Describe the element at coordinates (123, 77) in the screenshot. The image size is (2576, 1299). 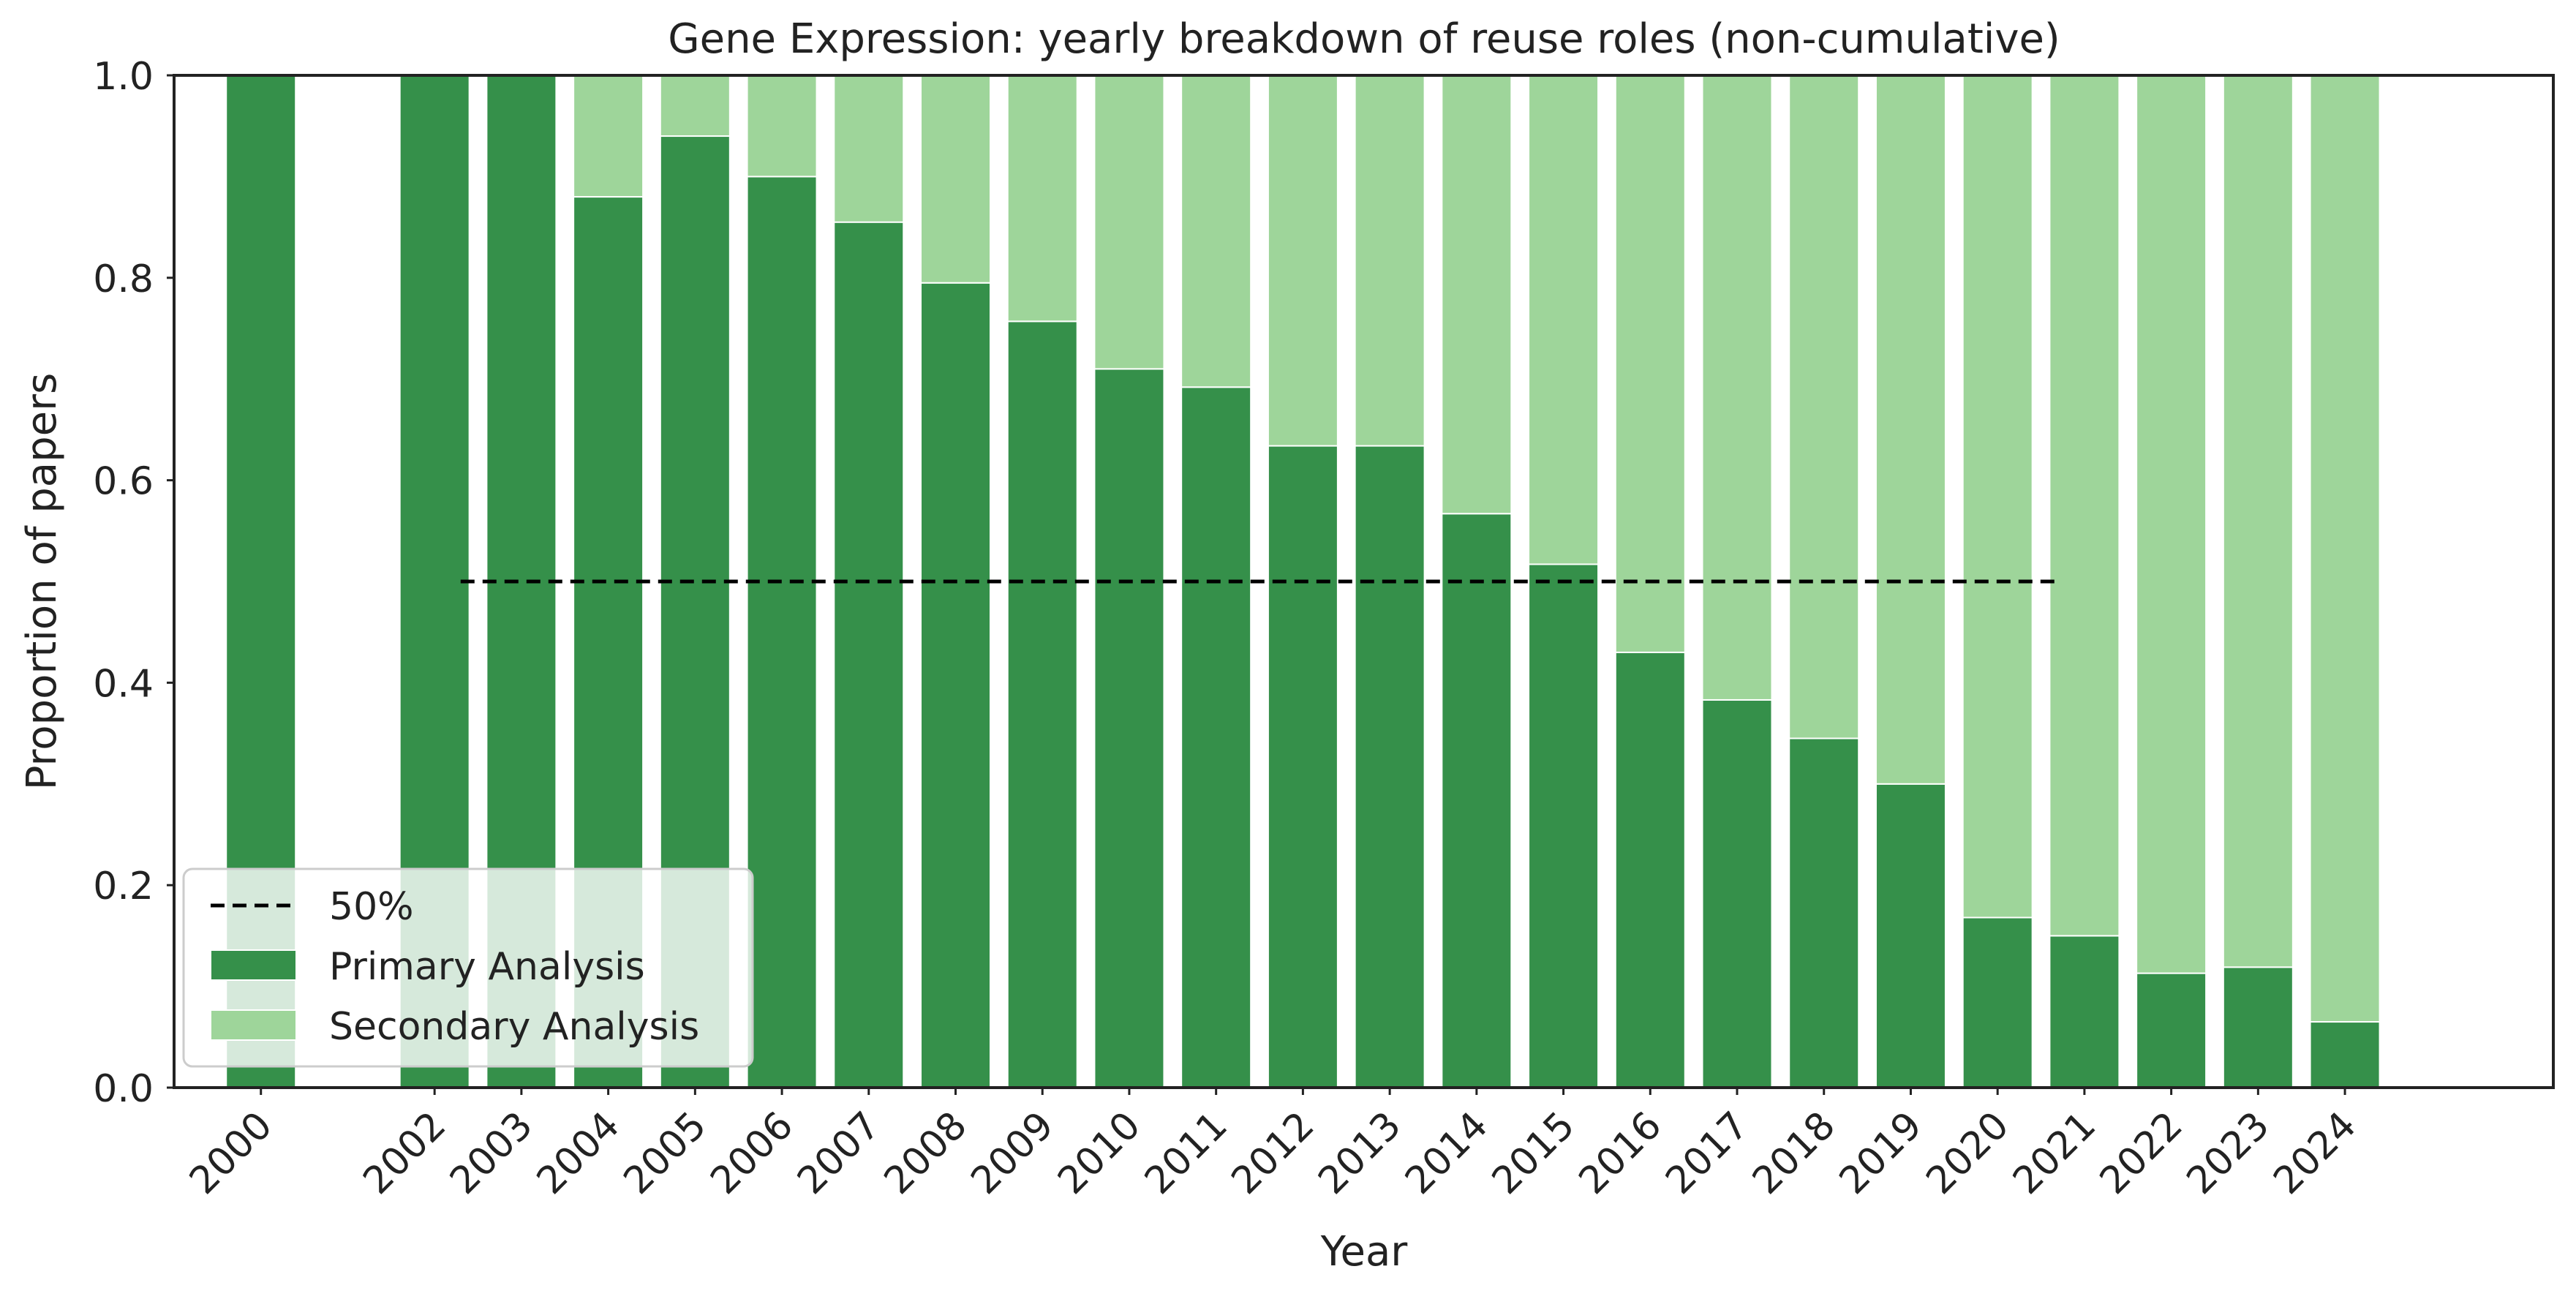
I see `y-tick-label: 1.0` at that location.